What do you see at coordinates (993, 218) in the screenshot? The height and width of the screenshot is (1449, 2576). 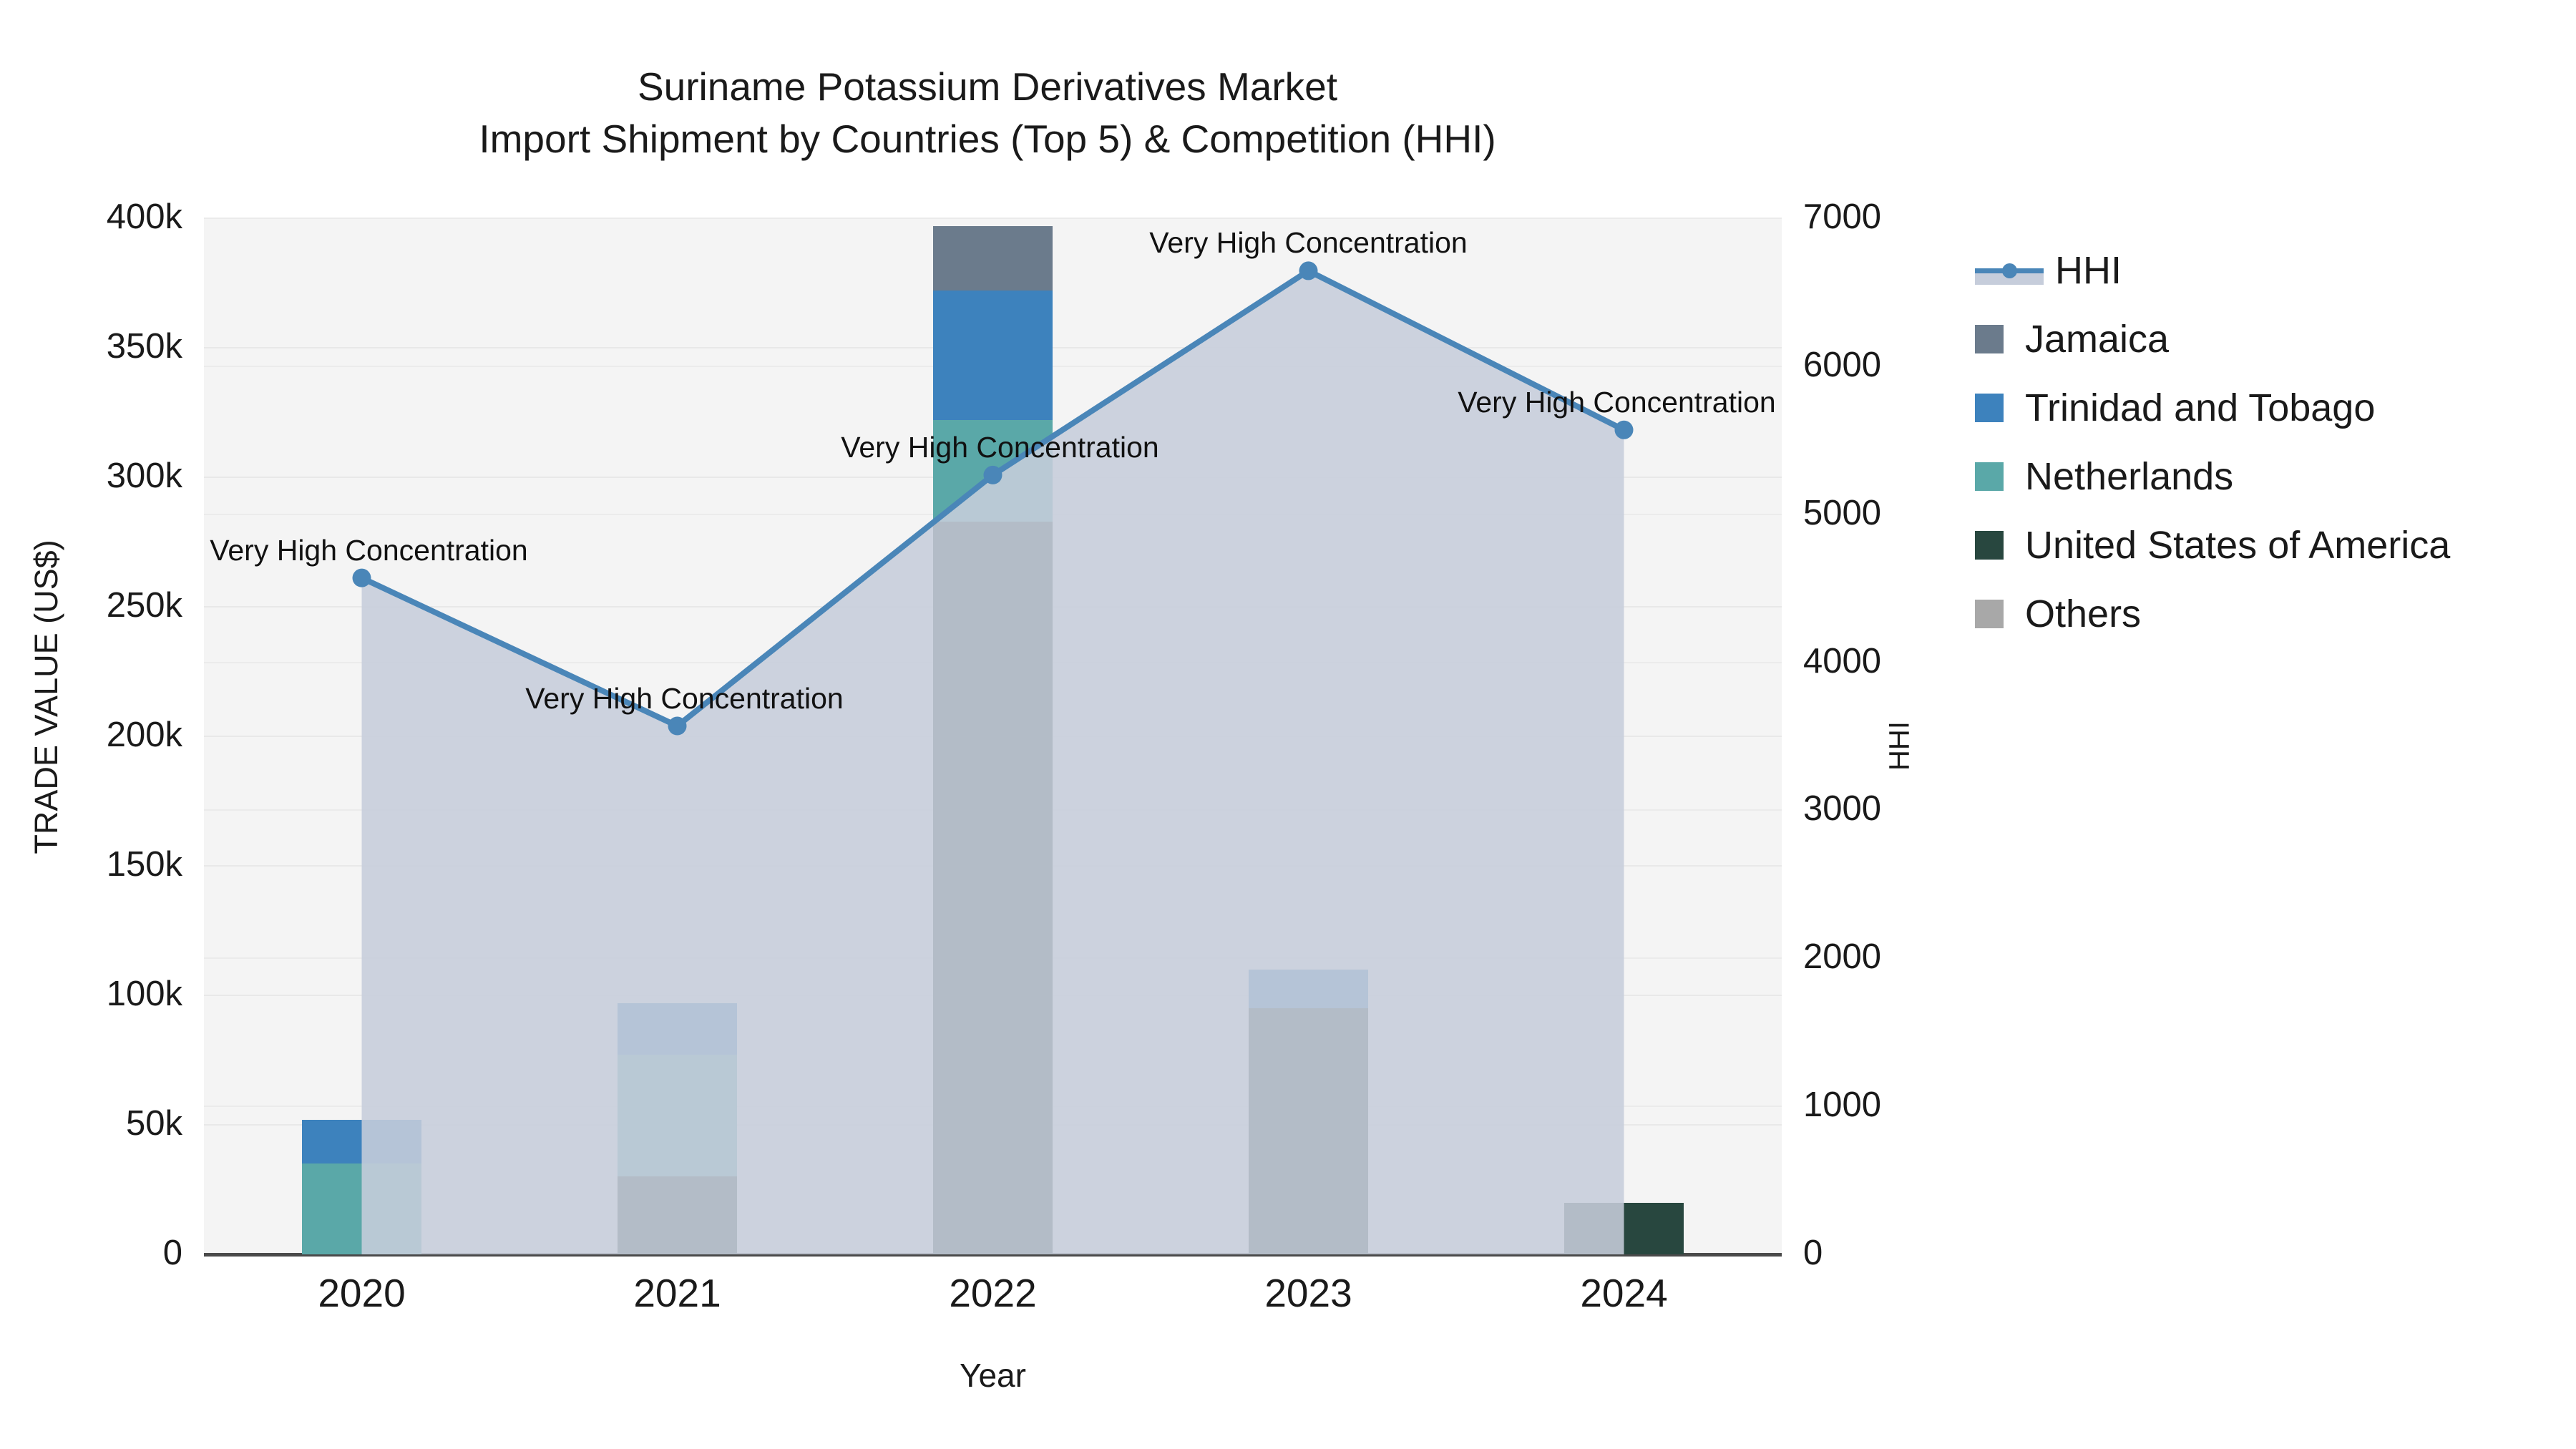 I see `gridline-secondary` at bounding box center [993, 218].